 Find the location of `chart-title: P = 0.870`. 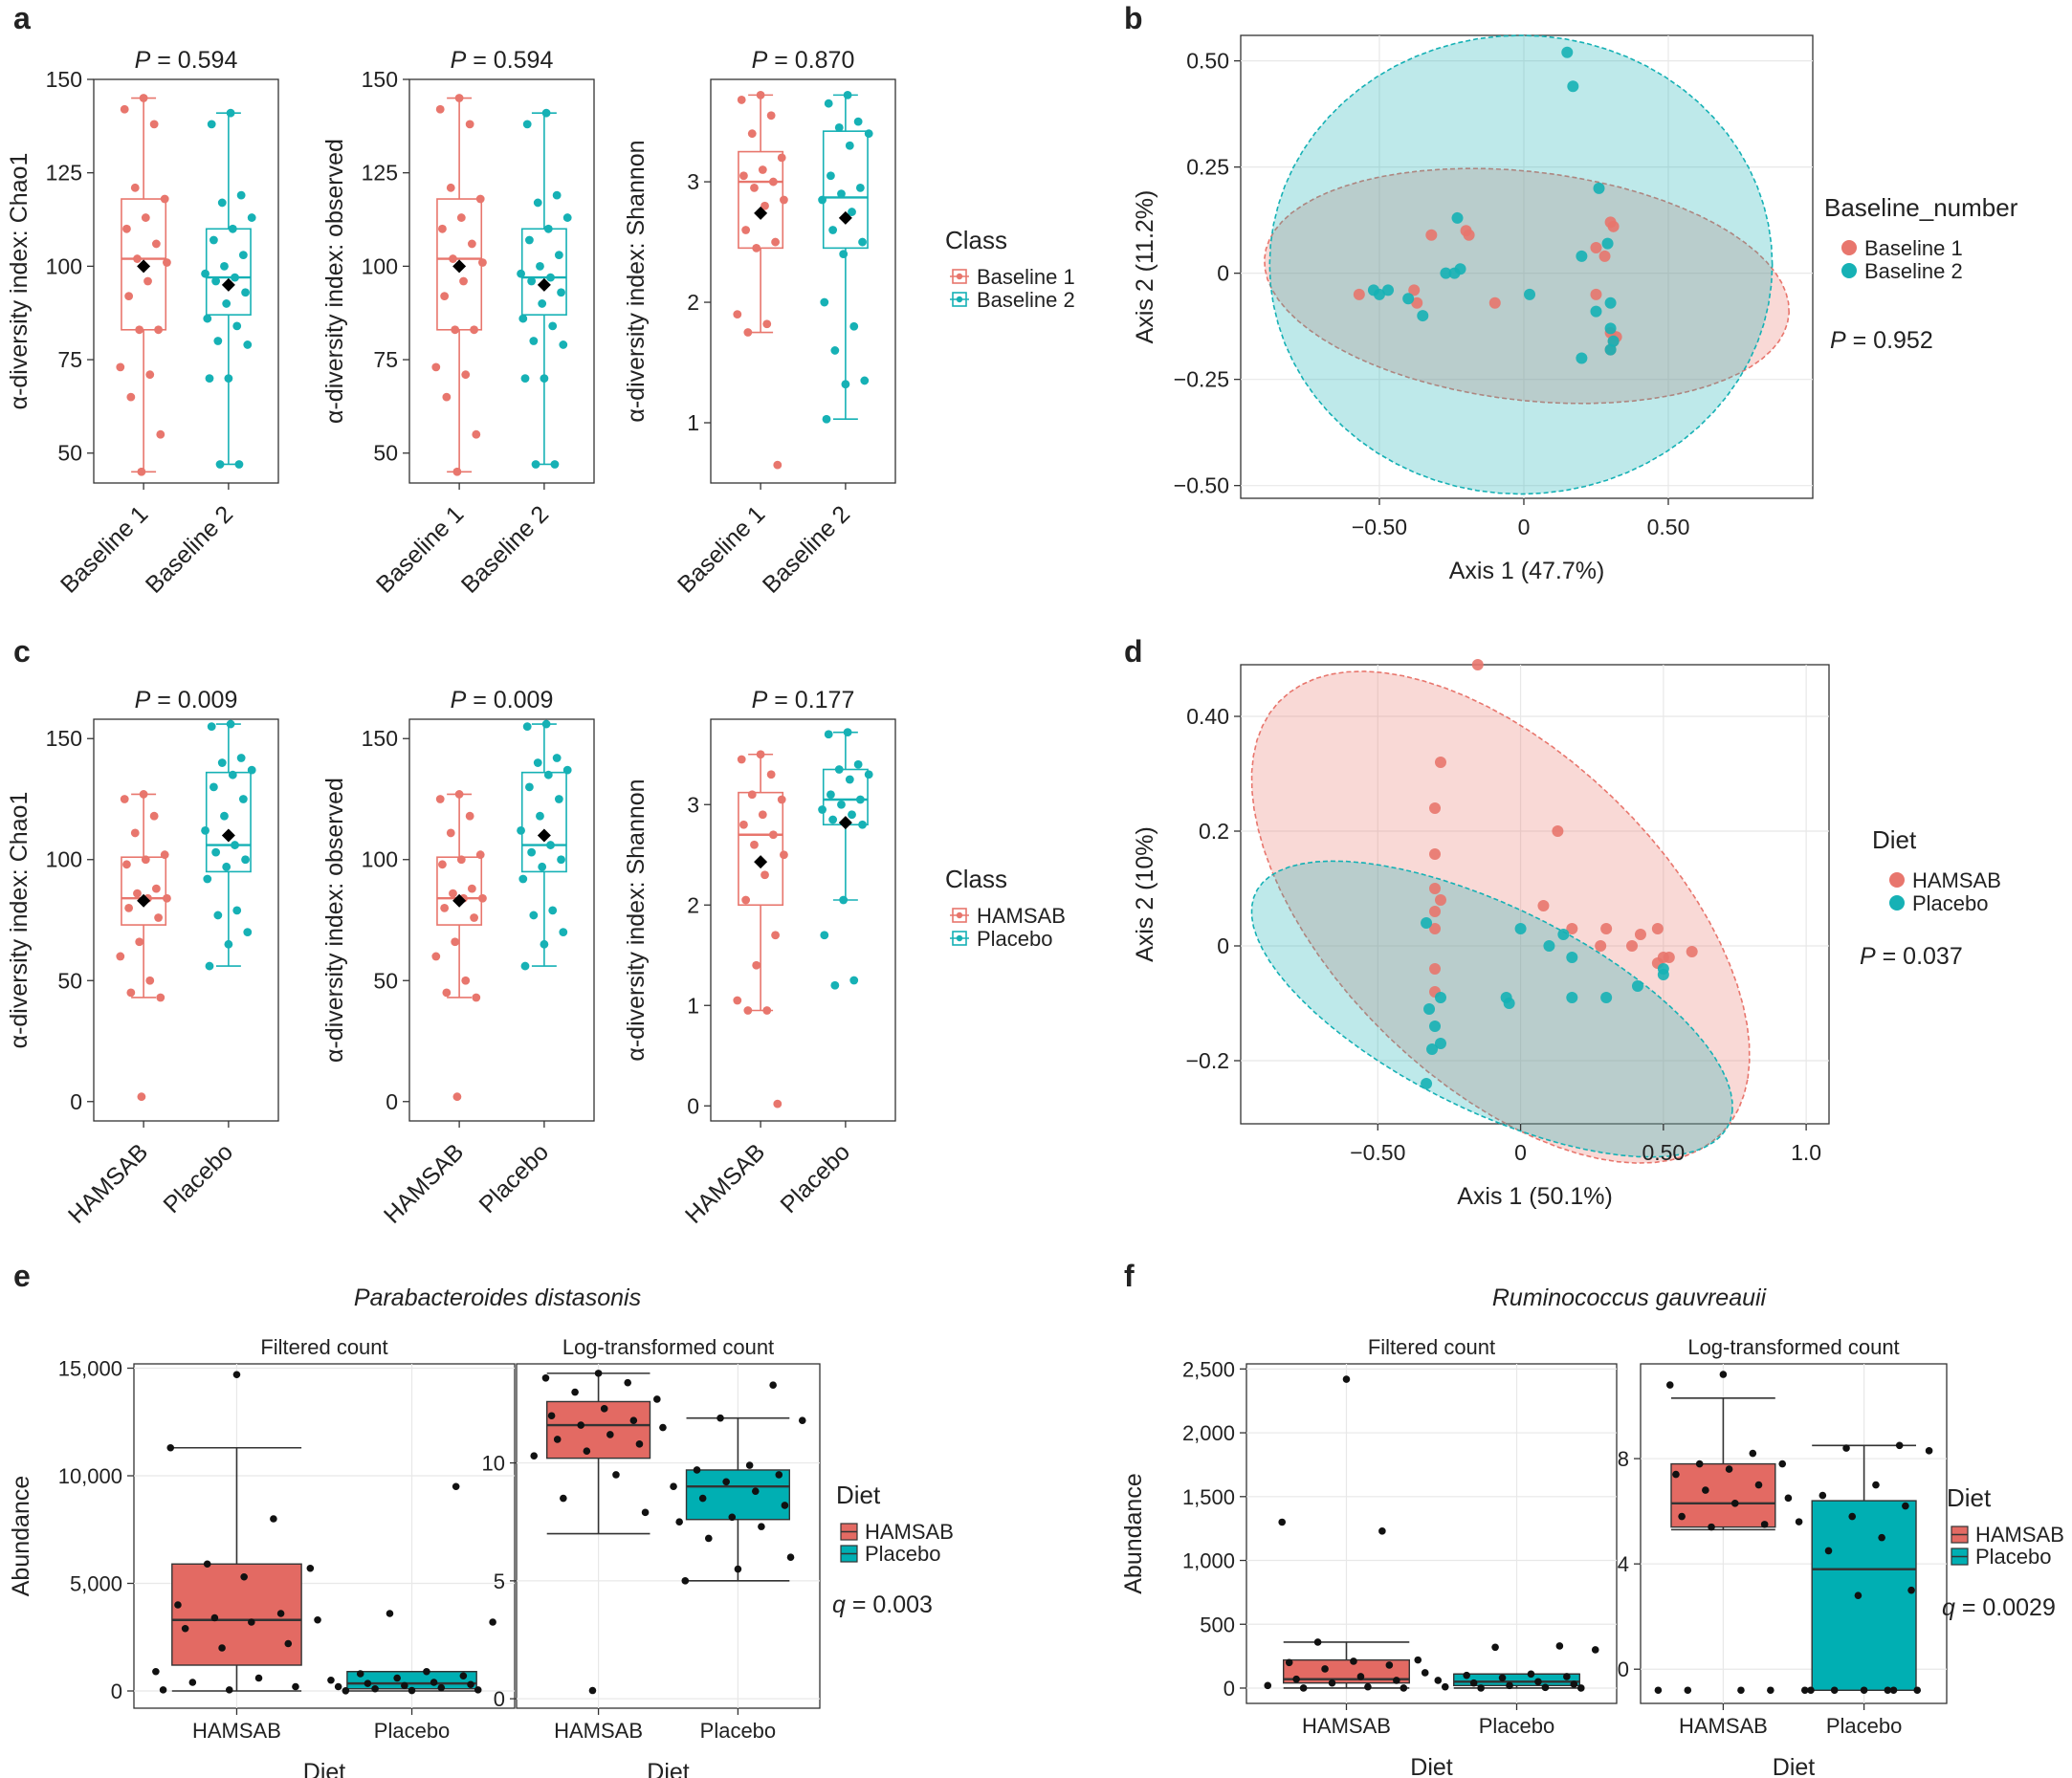

chart-title: P = 0.870 is located at coordinates (803, 61).